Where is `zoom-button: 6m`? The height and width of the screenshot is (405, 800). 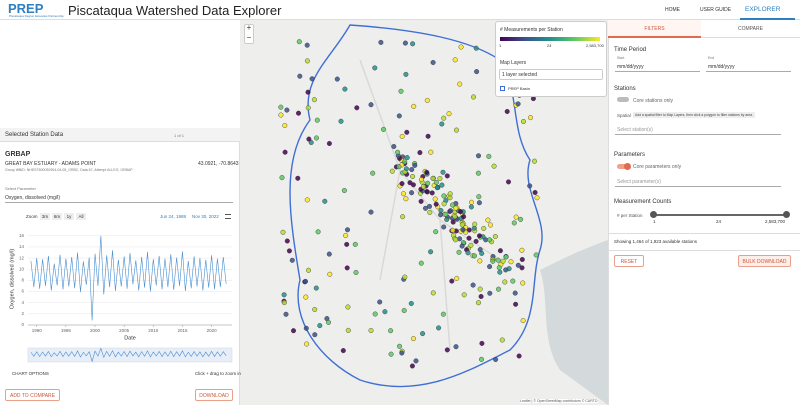 zoom-button: 6m is located at coordinates (57, 216).